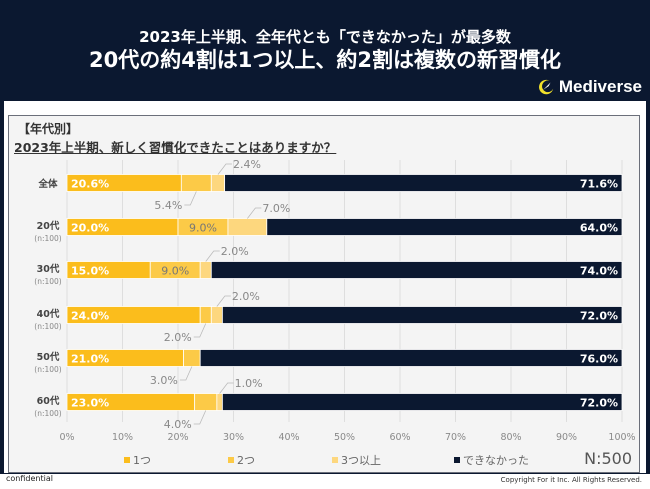 This screenshot has width=650, height=489. Describe the element at coordinates (90, 184) in the screenshot. I see `data-label-one: 20.6%` at that location.